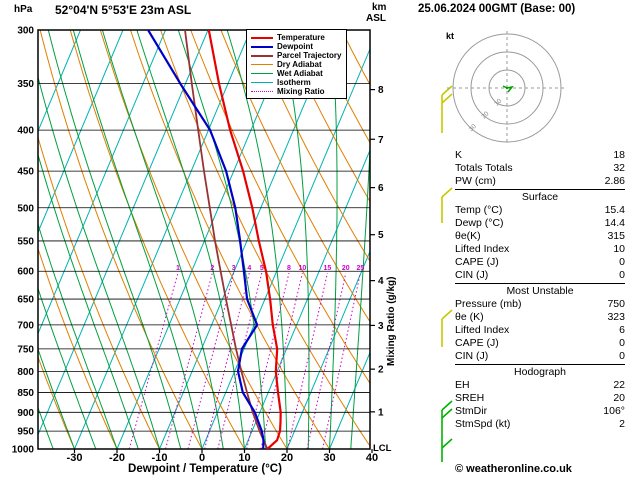  I want to click on mixing-ratio-label: 8, so click(289, 268).